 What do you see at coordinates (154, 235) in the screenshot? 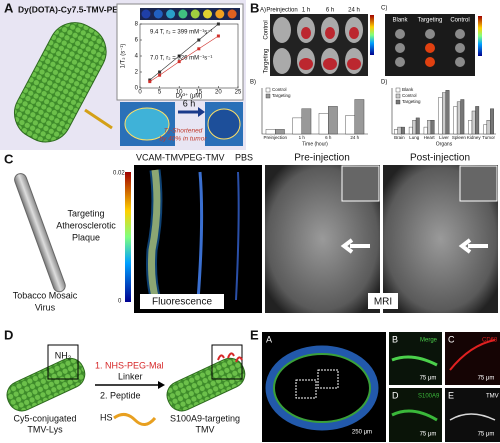
I see `artery-glow` at bounding box center [154, 235].